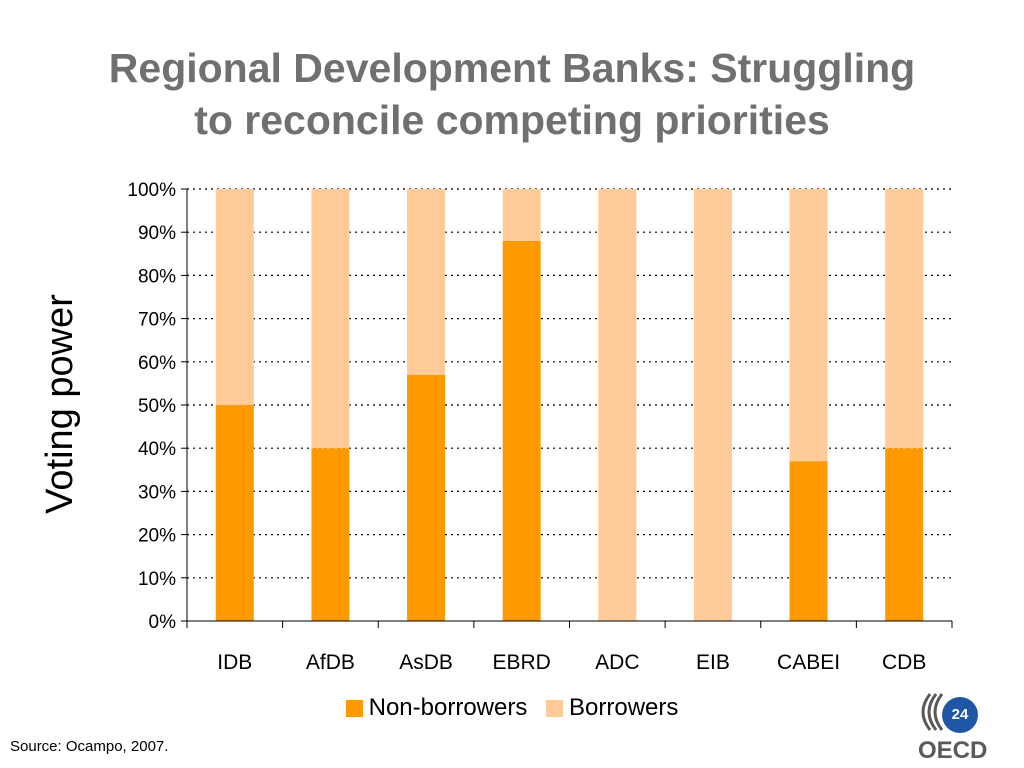 The image size is (1024, 768). Describe the element at coordinates (157, 276) in the screenshot. I see `y-tick-label: 80%` at that location.